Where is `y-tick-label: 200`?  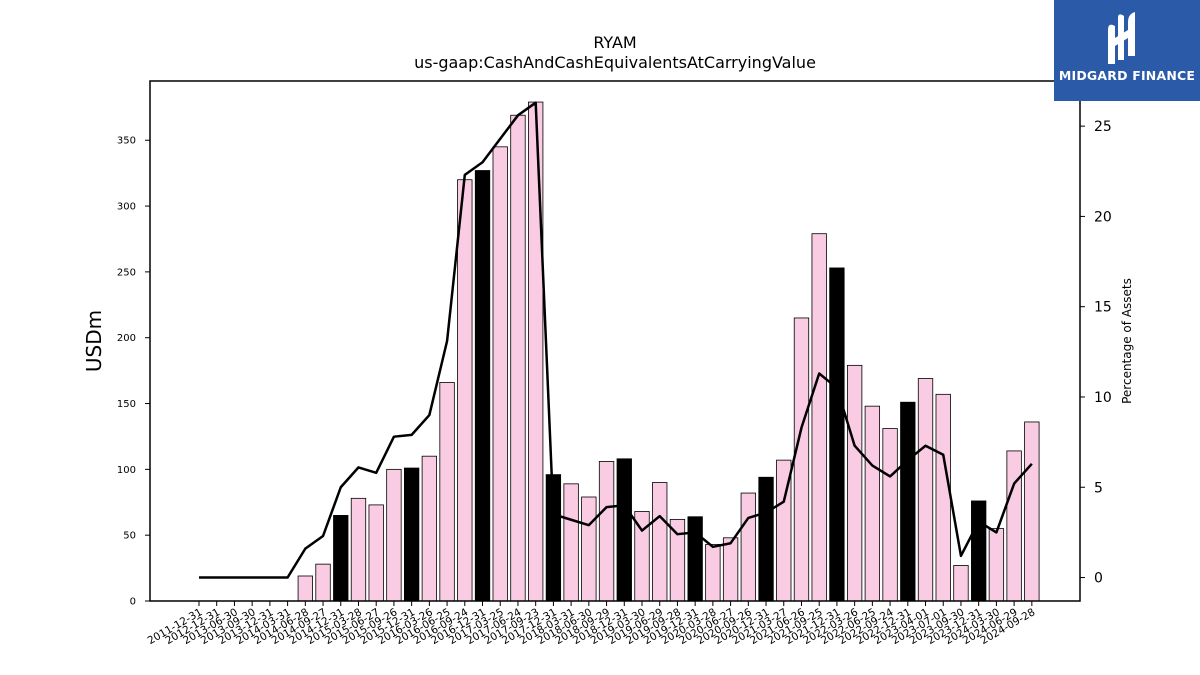
y-tick-label: 200 is located at coordinates (126, 338).